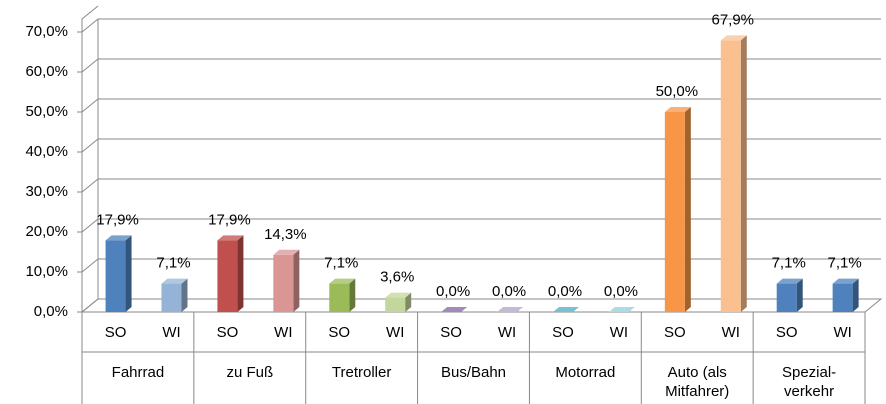 This screenshot has width=886, height=404. I want to click on x-group-label: Fahrrad, so click(138, 372).